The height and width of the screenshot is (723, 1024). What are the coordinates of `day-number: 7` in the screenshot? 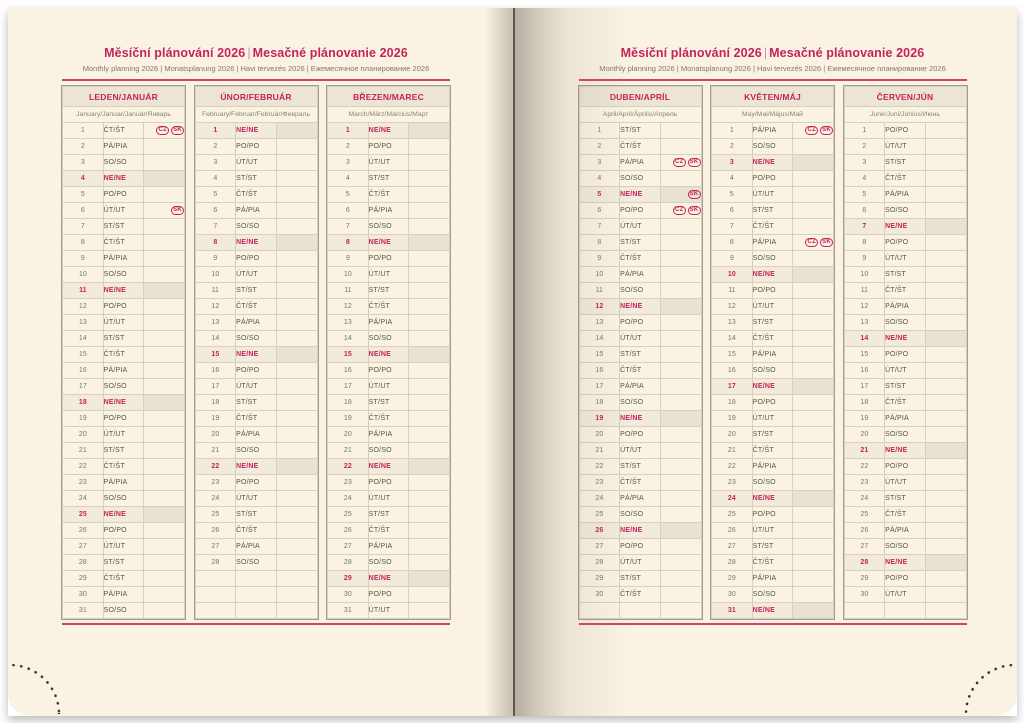 It's located at (599, 226).